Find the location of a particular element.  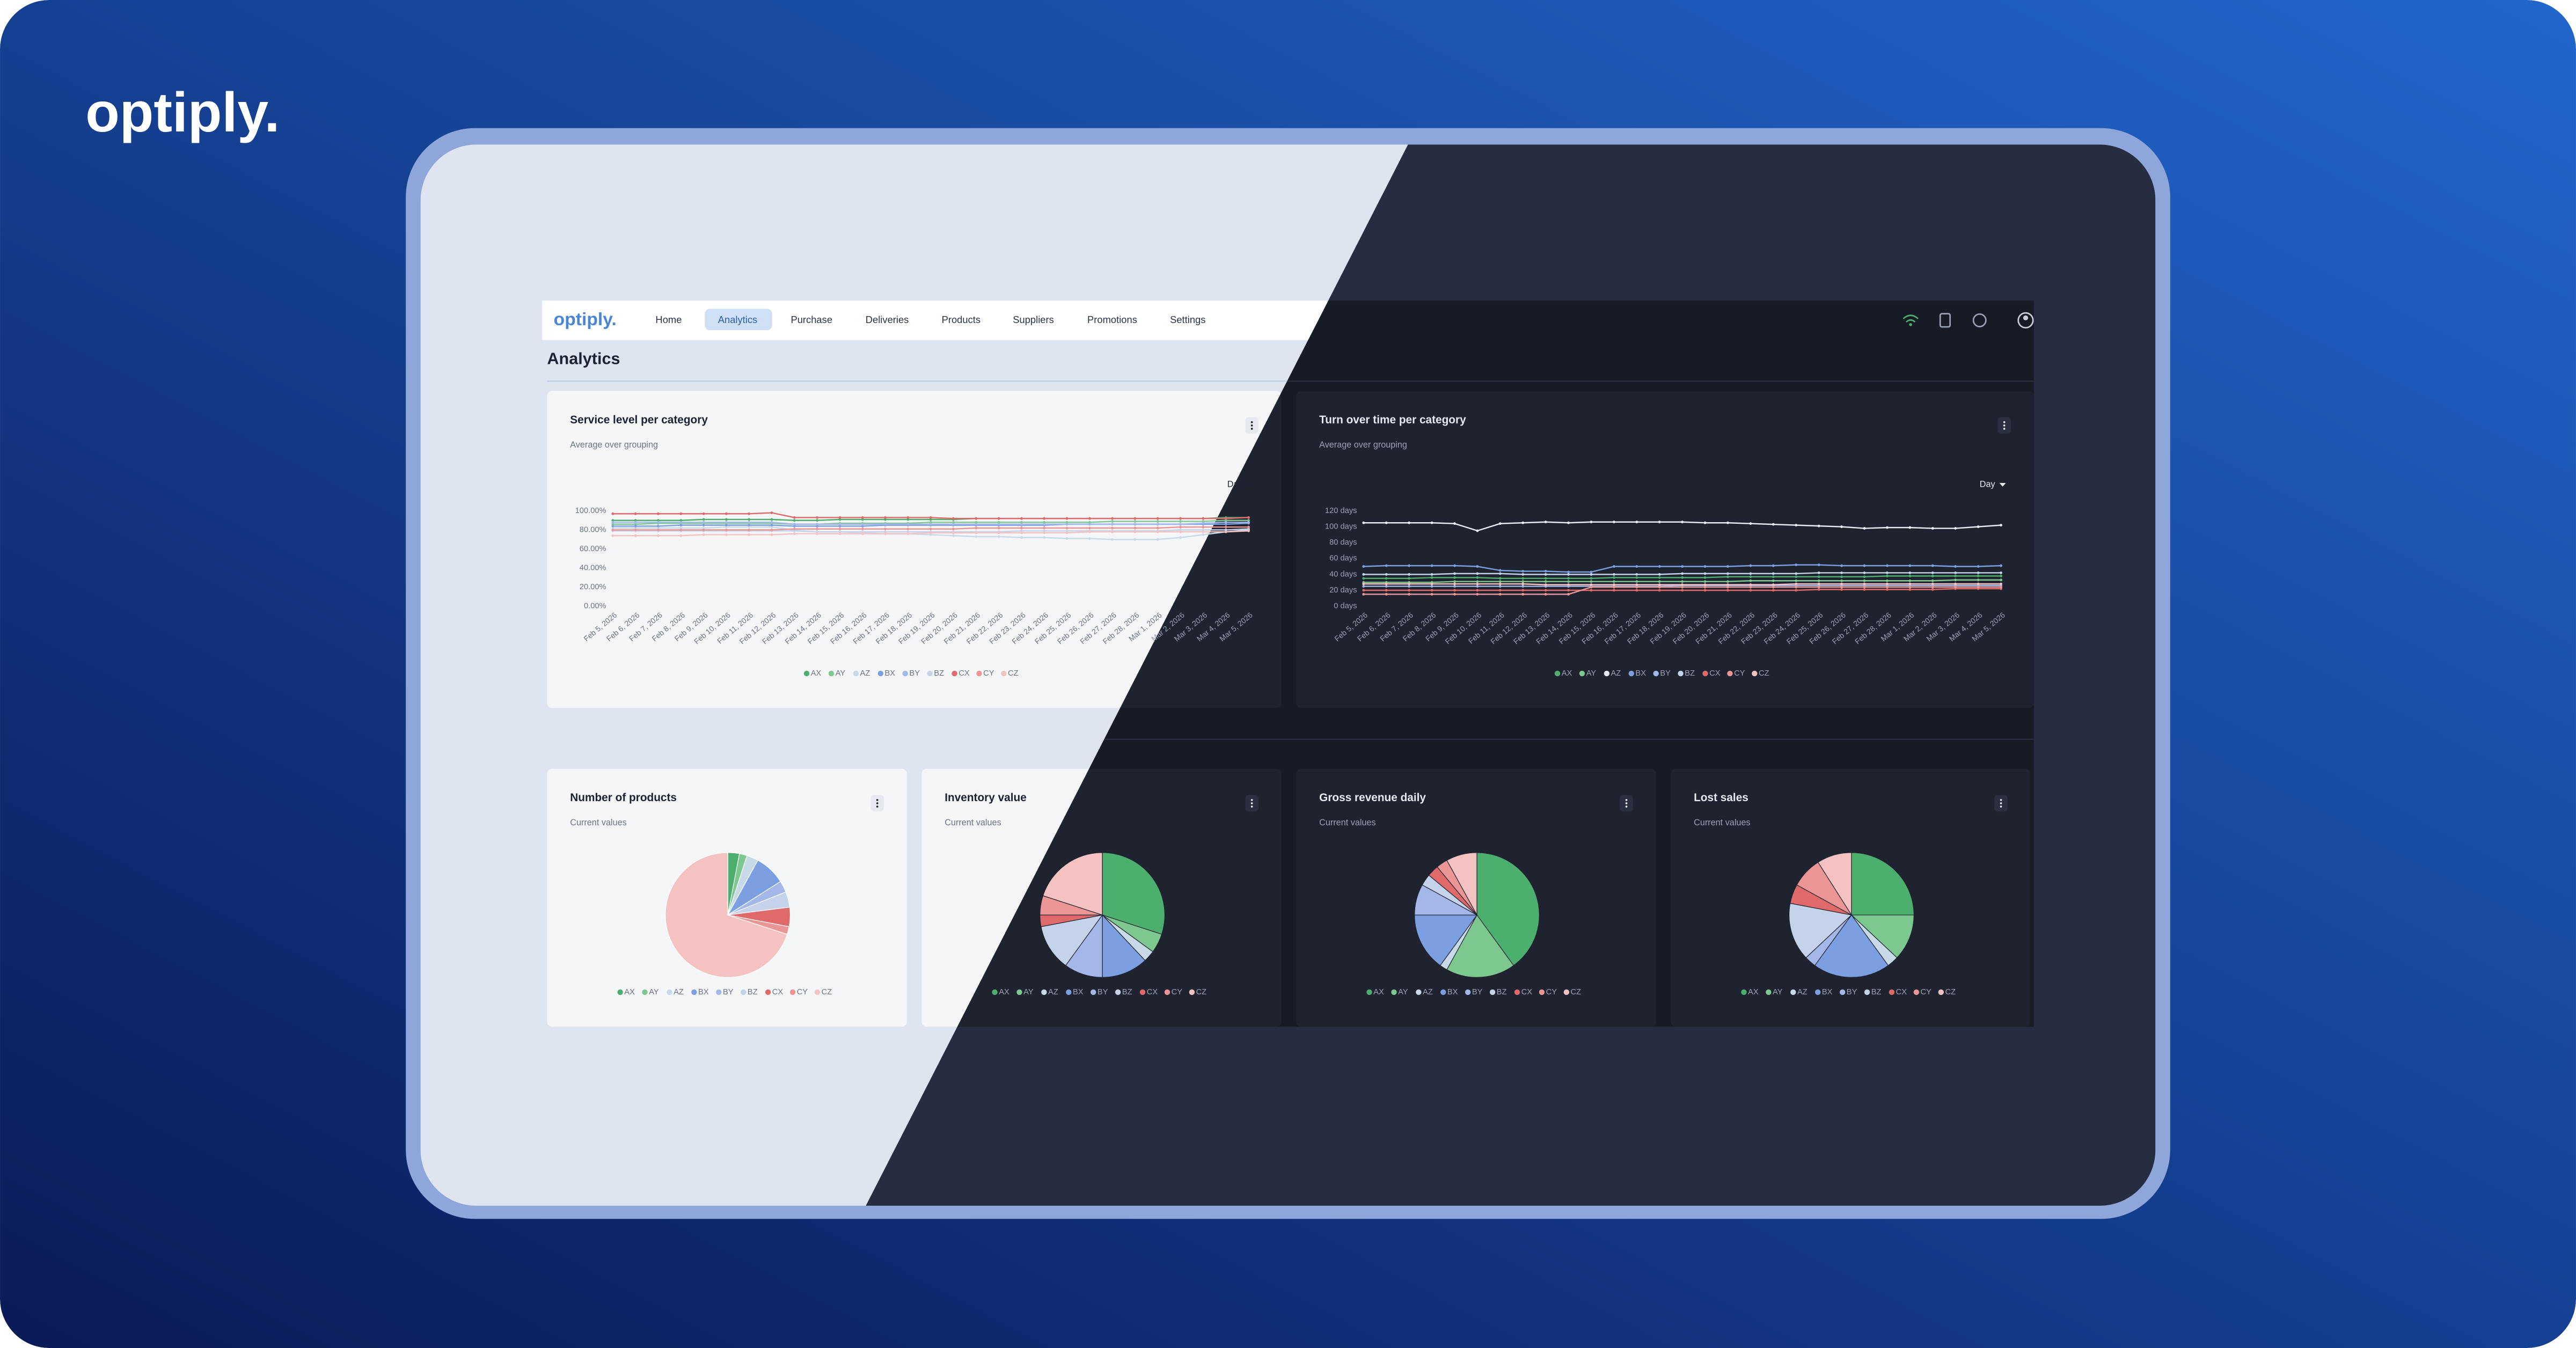

card-title: Number of products is located at coordinates (623, 798).